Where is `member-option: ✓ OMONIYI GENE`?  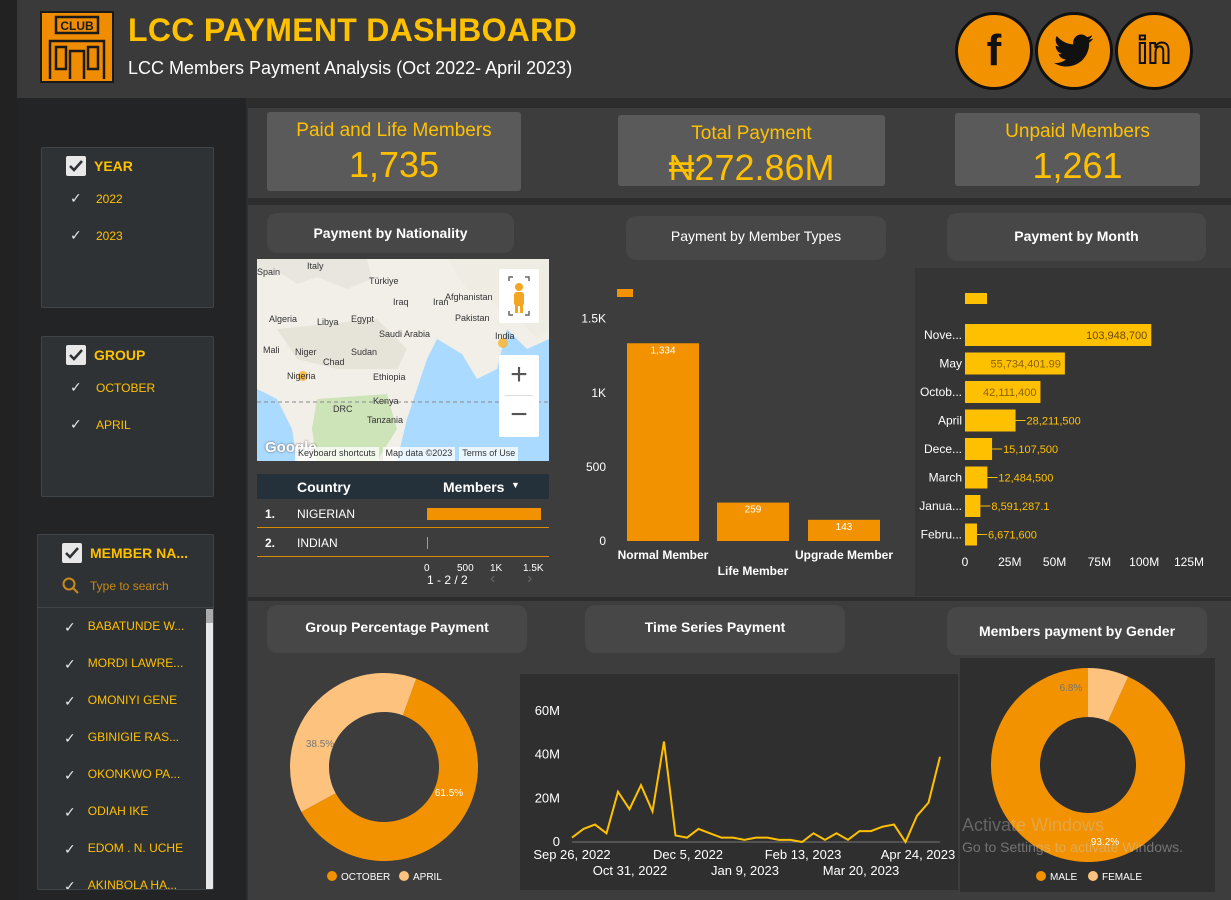
member-option: ✓ OMONIYI GENE is located at coordinates (120, 701).